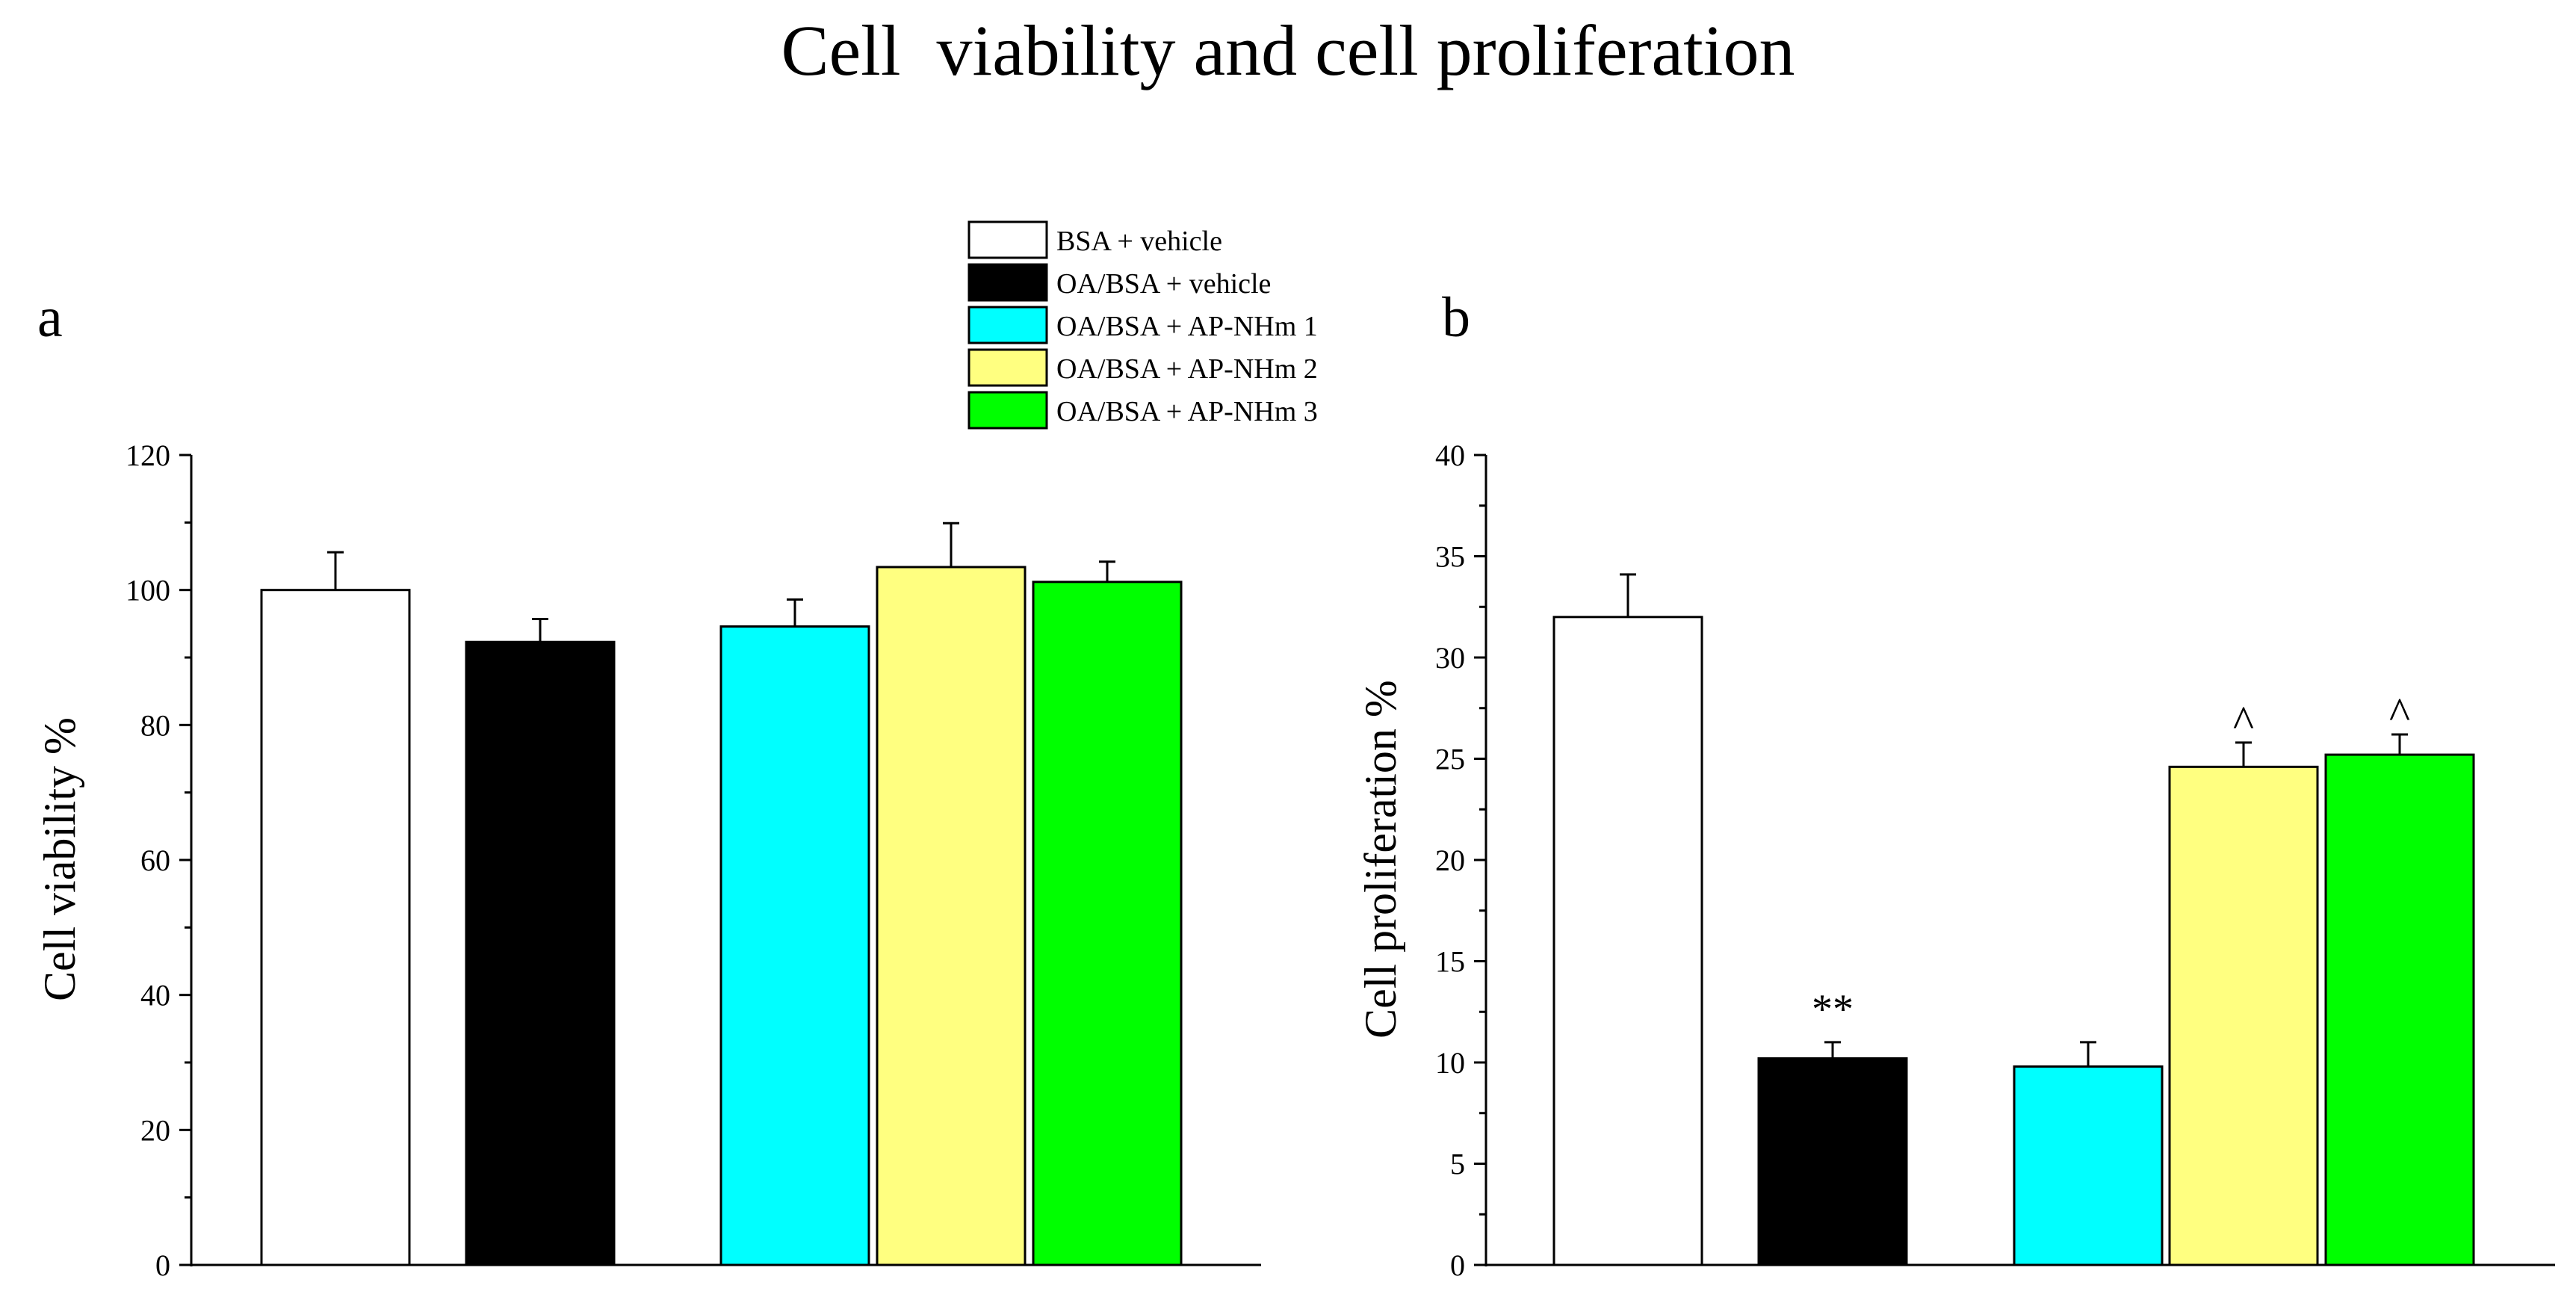  I want to click on legend-entry: OA/BSA + AP-NHm 2, so click(1142, 367).